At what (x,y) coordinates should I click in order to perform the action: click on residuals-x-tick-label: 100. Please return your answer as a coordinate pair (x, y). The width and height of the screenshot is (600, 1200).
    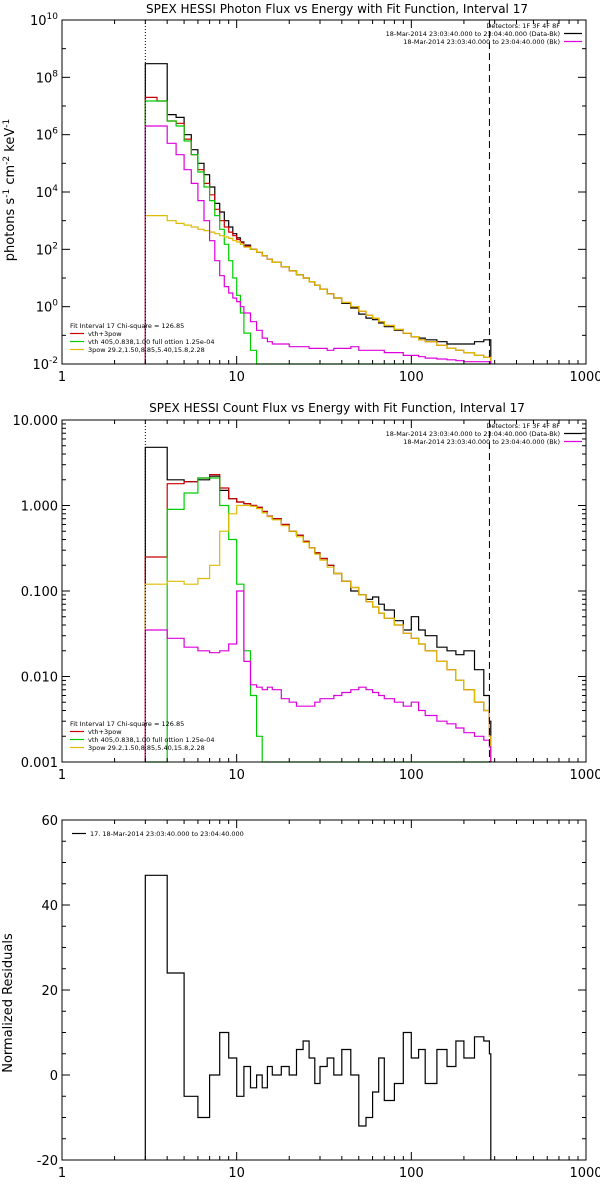
    Looking at the image, I should click on (411, 1173).